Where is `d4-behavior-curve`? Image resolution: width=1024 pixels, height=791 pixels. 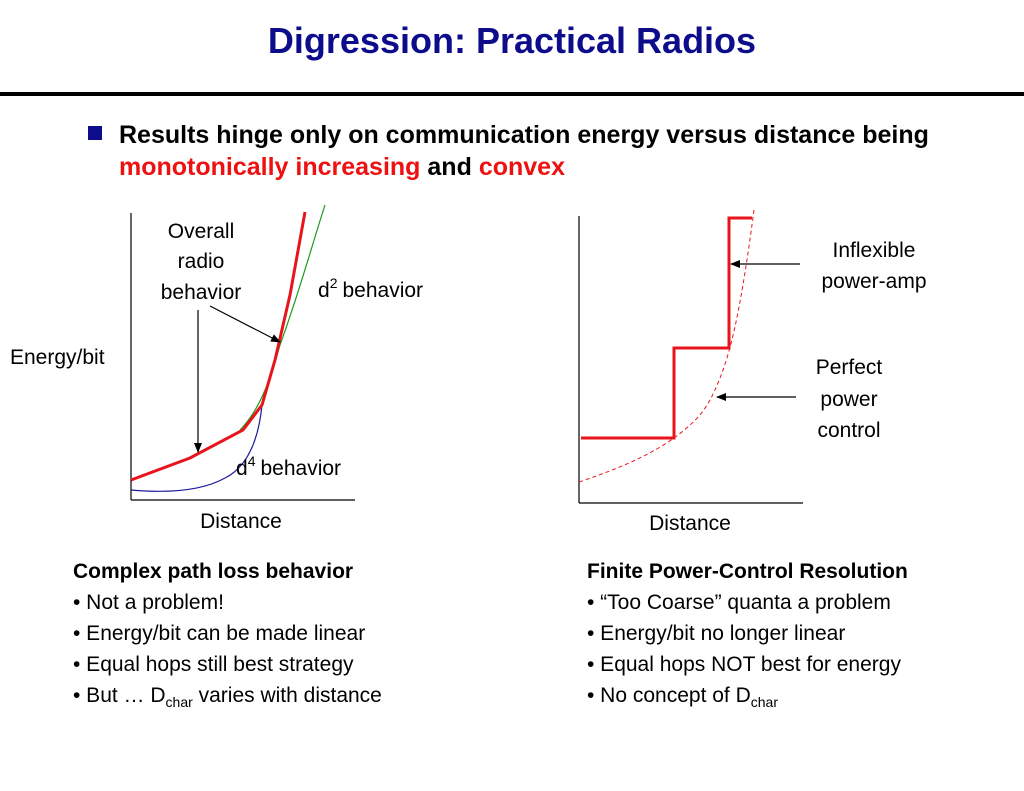 d4-behavior-curve is located at coordinates (196, 448).